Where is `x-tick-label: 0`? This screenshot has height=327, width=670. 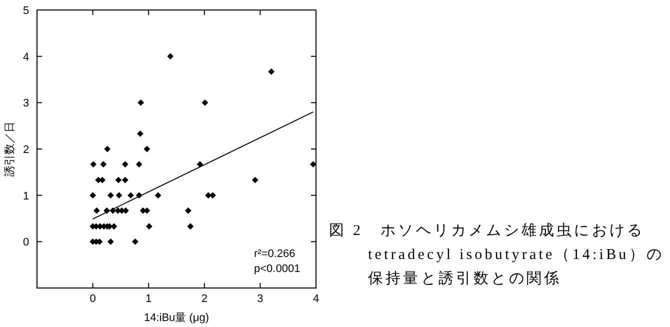 x-tick-label: 0 is located at coordinates (93, 299).